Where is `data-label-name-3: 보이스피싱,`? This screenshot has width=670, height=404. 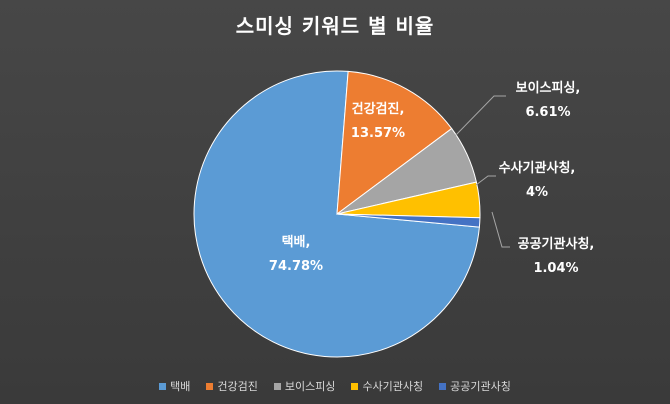
data-label-name-3: 보이스피싱, is located at coordinates (548, 88).